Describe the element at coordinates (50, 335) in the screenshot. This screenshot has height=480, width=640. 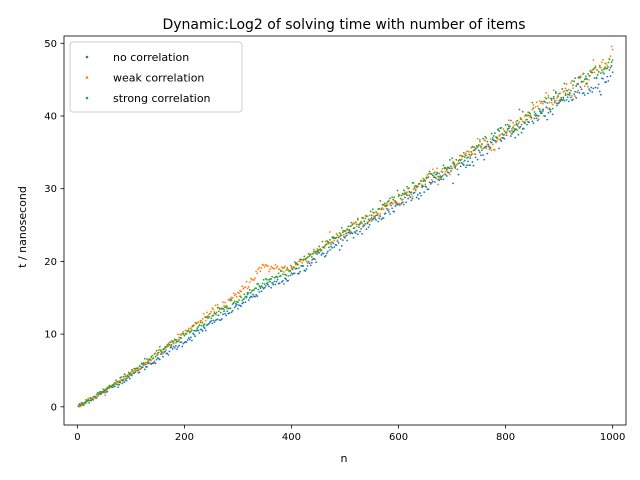
I see `y-tick-label: 10` at that location.